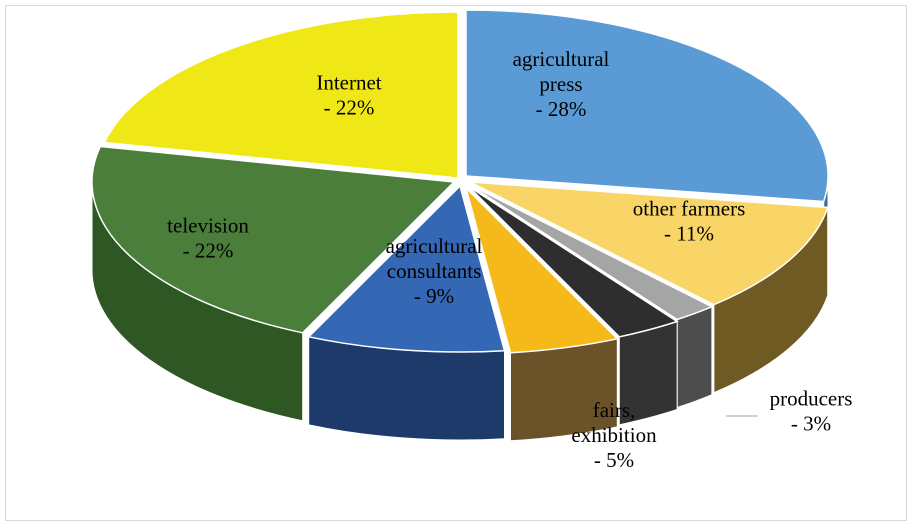 The height and width of the screenshot is (528, 914). I want to click on slice-label-line: - 11%, so click(689, 234).